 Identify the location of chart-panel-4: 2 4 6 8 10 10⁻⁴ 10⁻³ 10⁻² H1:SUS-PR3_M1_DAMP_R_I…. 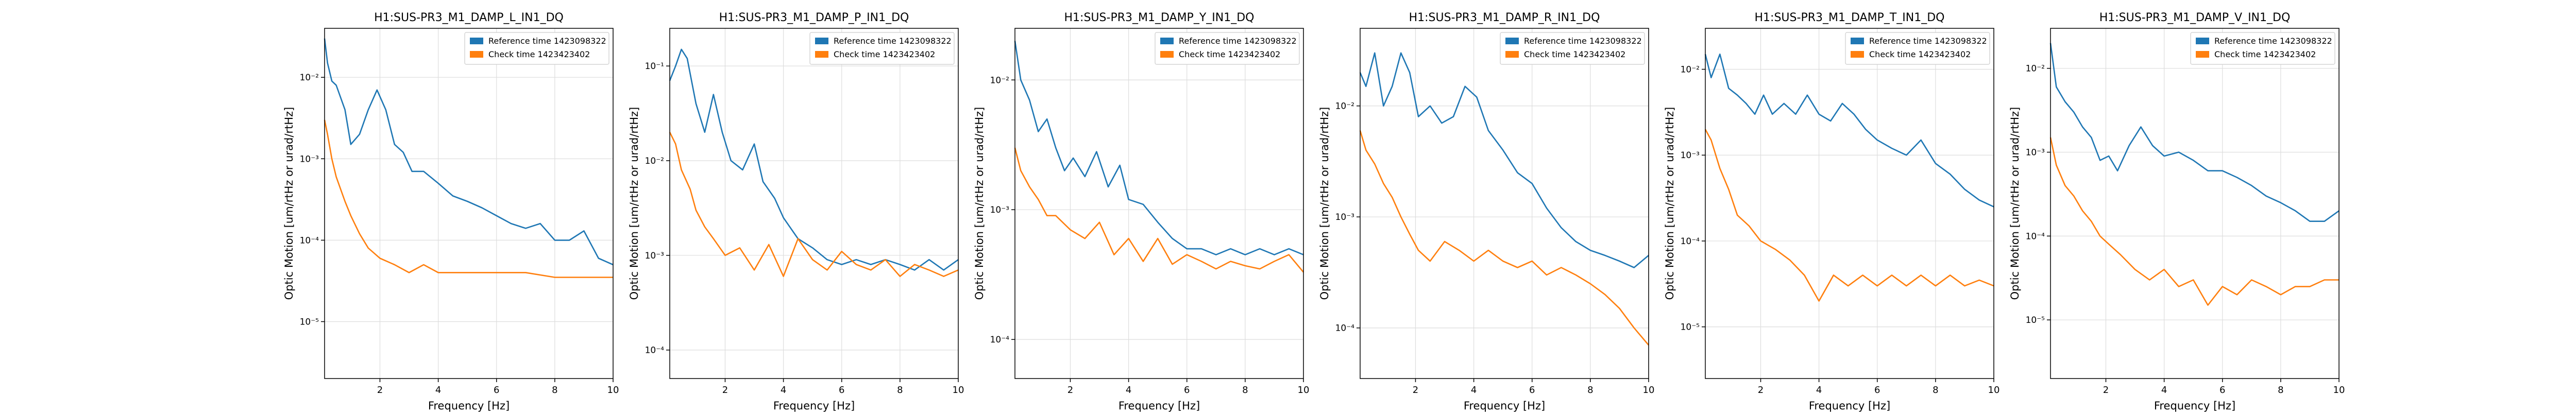
(1486, 212).